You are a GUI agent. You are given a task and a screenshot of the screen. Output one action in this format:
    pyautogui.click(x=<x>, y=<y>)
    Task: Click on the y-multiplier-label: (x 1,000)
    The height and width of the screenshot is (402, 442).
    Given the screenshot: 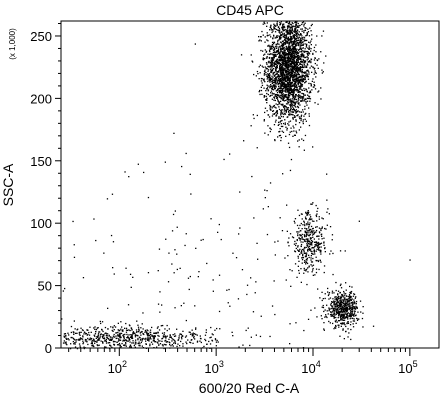 What is the action you would take?
    pyautogui.click(x=12, y=44)
    